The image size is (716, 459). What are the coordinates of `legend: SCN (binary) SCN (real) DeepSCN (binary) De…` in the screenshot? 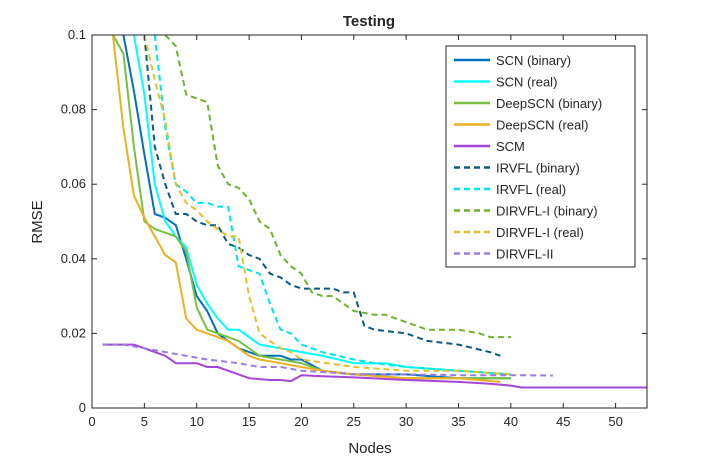 It's located at (540, 156).